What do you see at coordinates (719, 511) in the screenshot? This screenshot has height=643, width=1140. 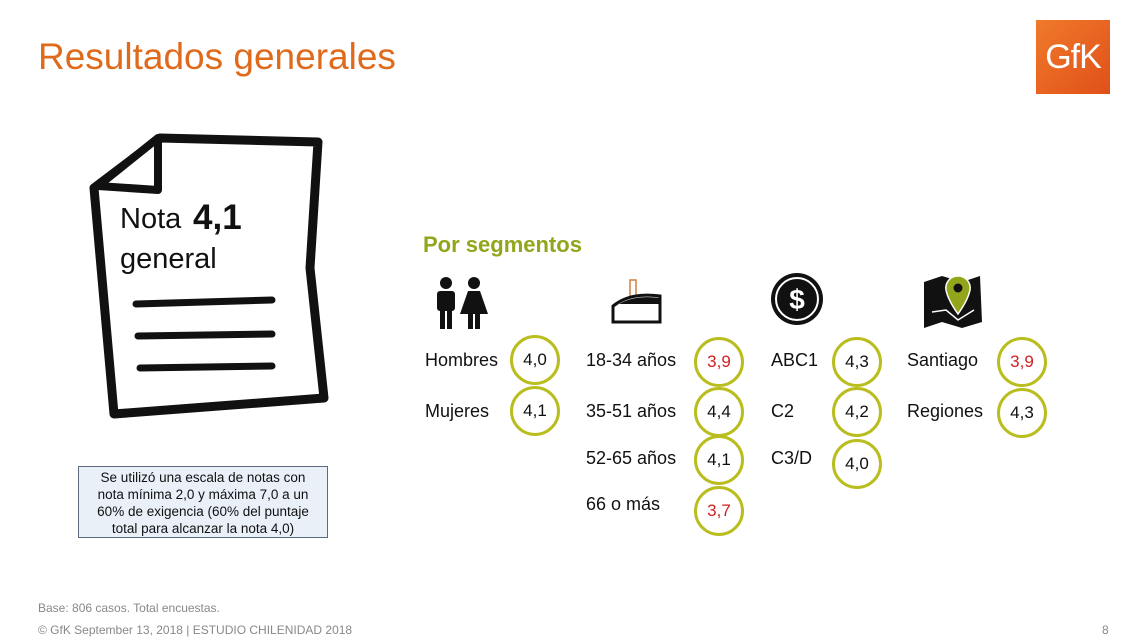 I see `score-circle: 3,7` at bounding box center [719, 511].